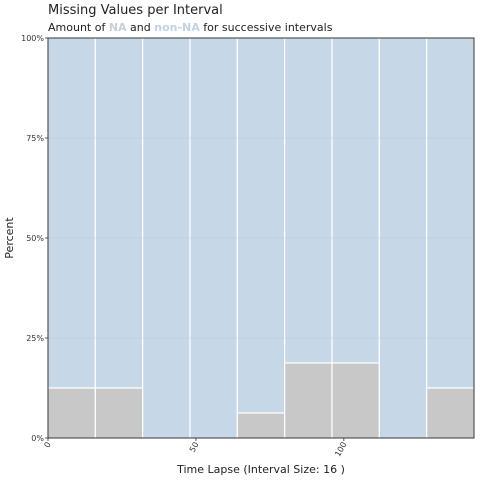 This screenshot has height=480, width=480. I want to click on y-tick-label-50: 50%, so click(35, 238).